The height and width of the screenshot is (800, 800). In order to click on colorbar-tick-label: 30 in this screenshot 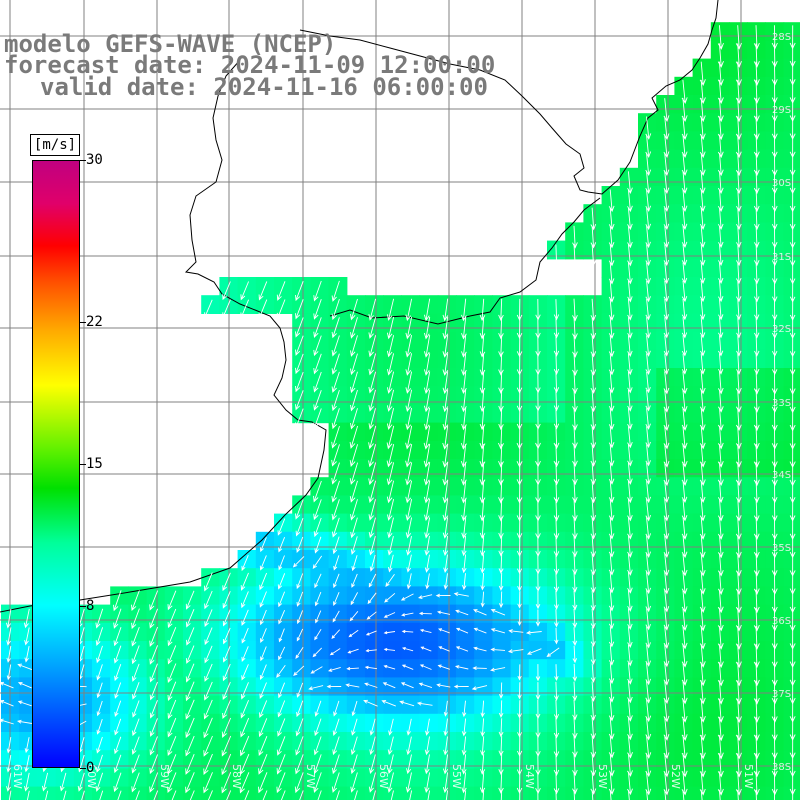, I will do `click(94, 160)`.